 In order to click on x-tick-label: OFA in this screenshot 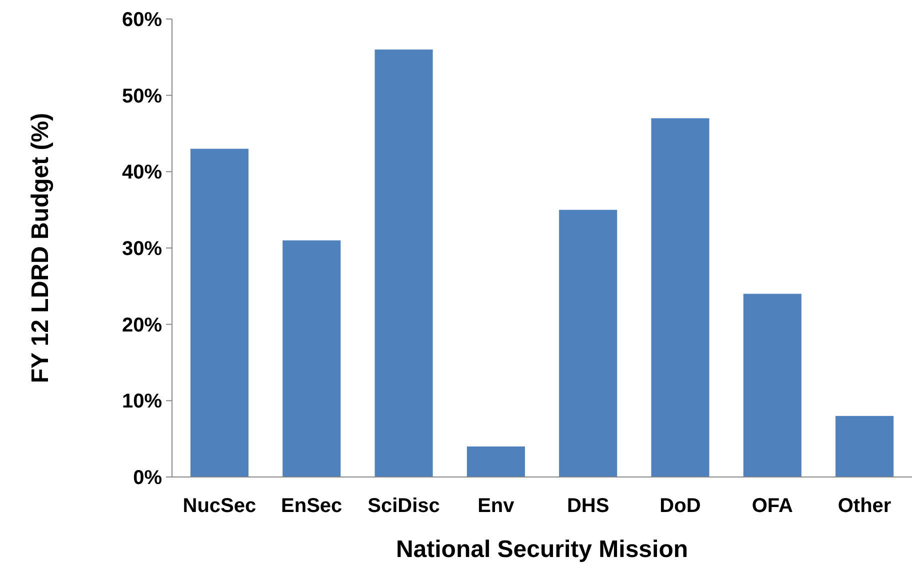, I will do `click(772, 506)`.